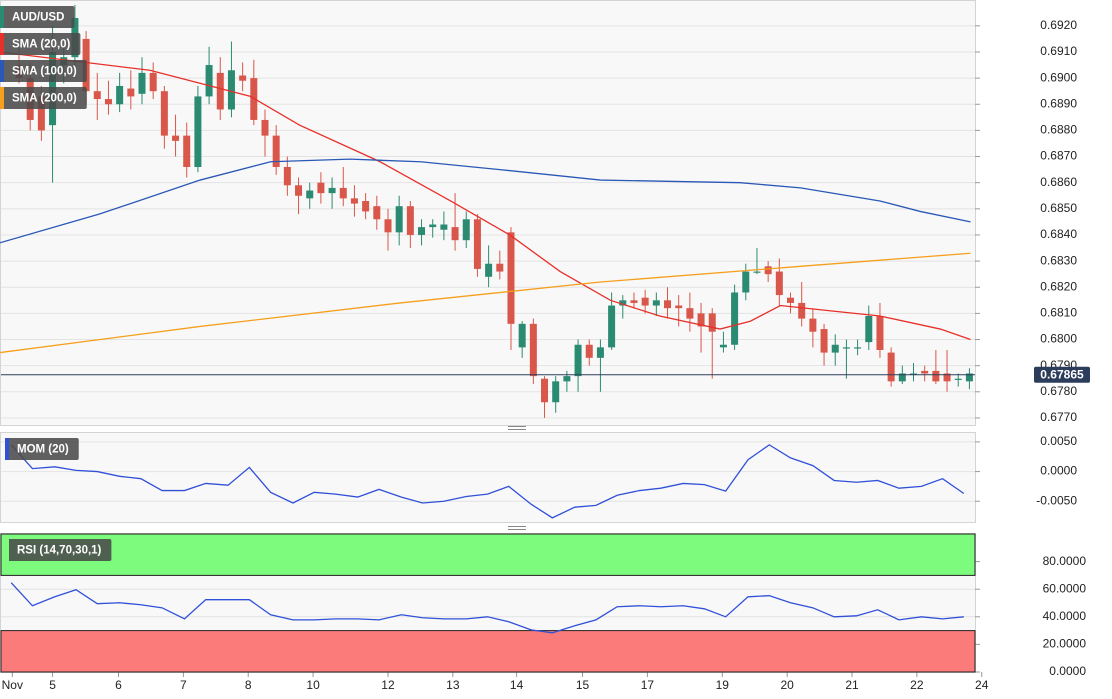 Image resolution: width=1112 pixels, height=699 pixels. I want to click on y-tick-label: 40.0000, so click(1065, 616).